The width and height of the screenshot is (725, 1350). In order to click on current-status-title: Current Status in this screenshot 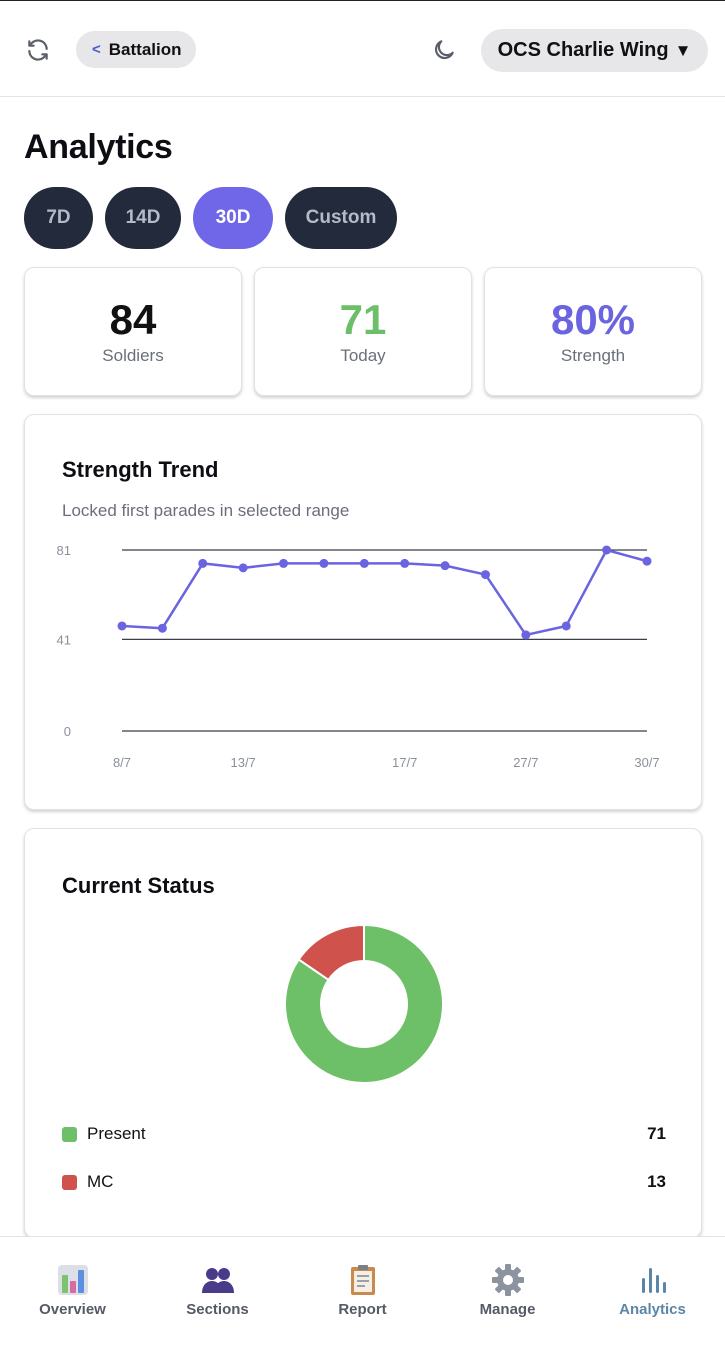, I will do `click(138, 885)`.